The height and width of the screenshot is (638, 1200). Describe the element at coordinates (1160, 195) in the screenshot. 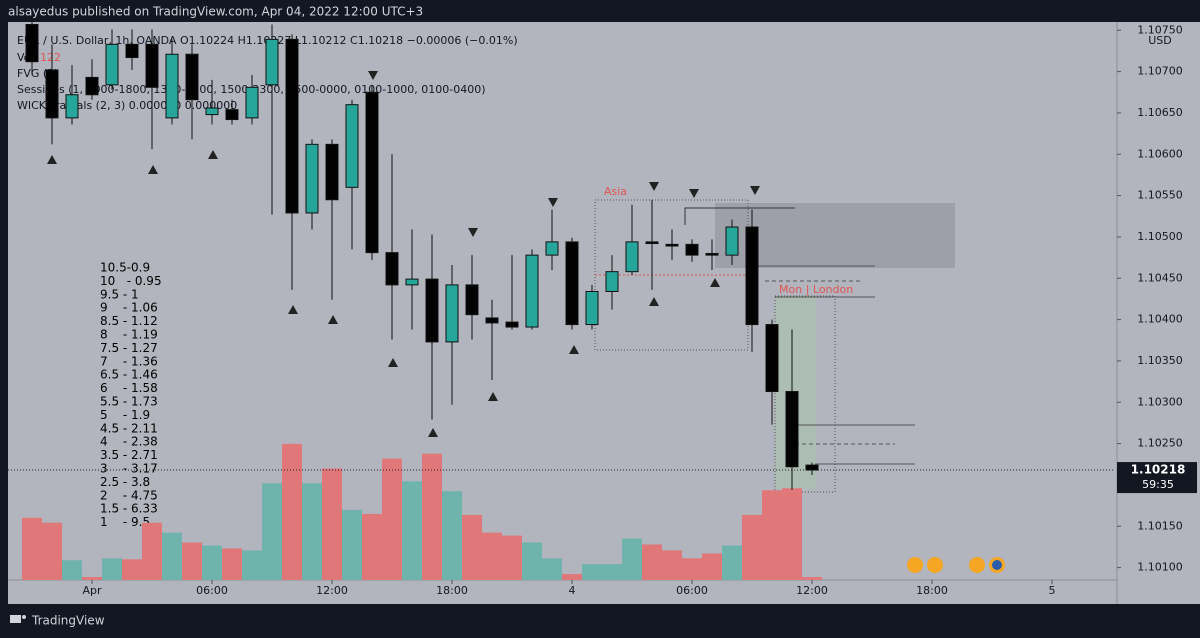

I see `y-tick-label: 1.10550` at that location.